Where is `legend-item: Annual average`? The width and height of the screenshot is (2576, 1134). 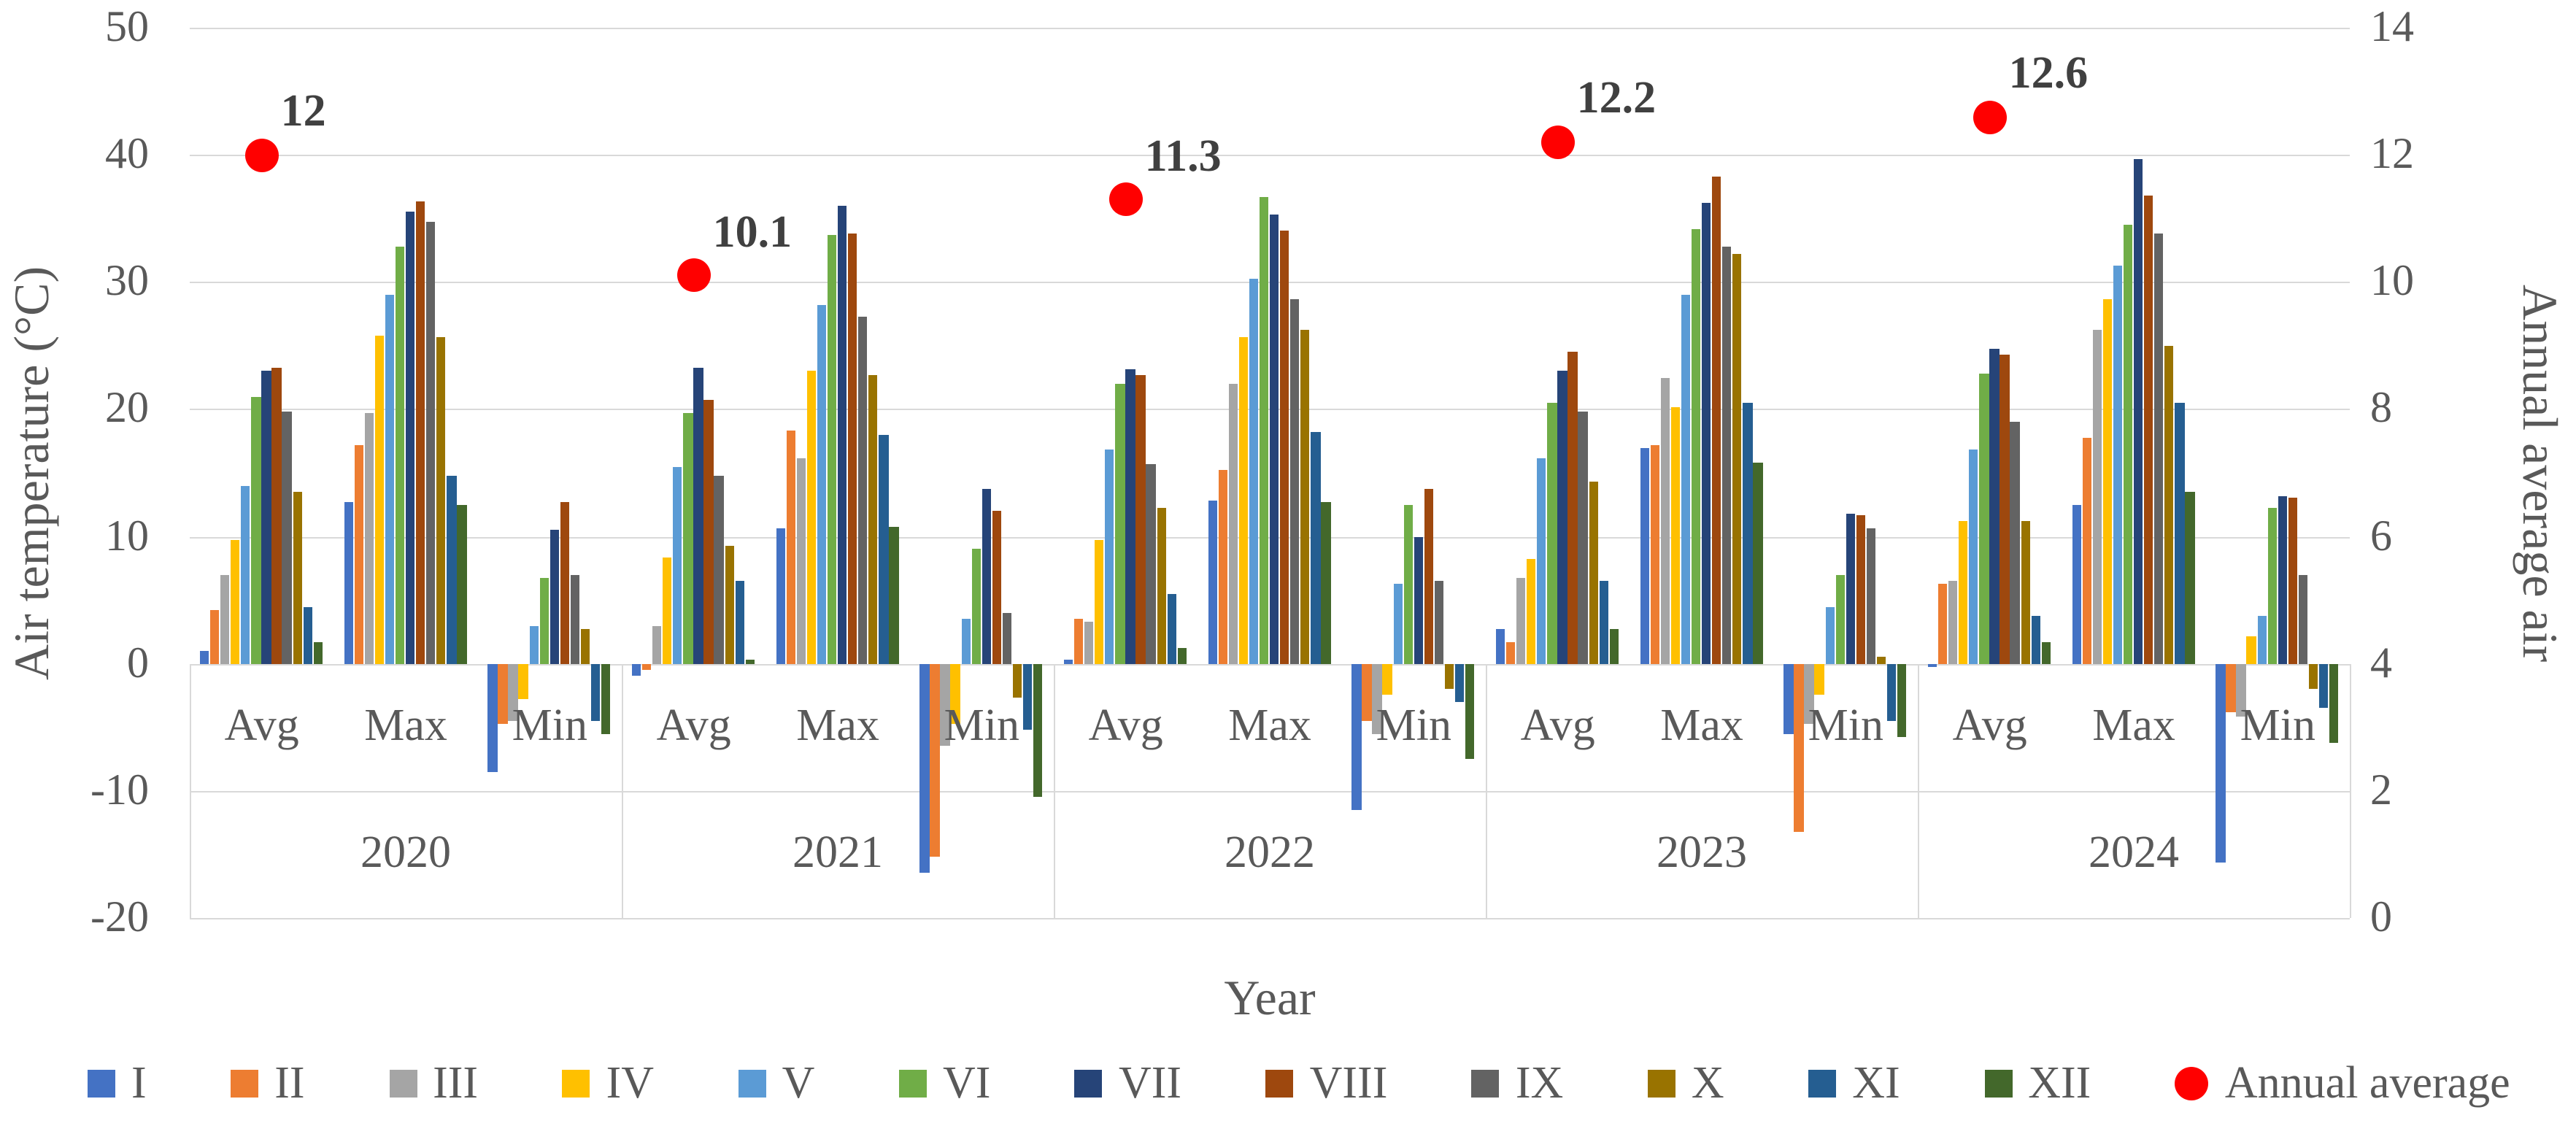 legend-item: Annual average is located at coordinates (2342, 1083).